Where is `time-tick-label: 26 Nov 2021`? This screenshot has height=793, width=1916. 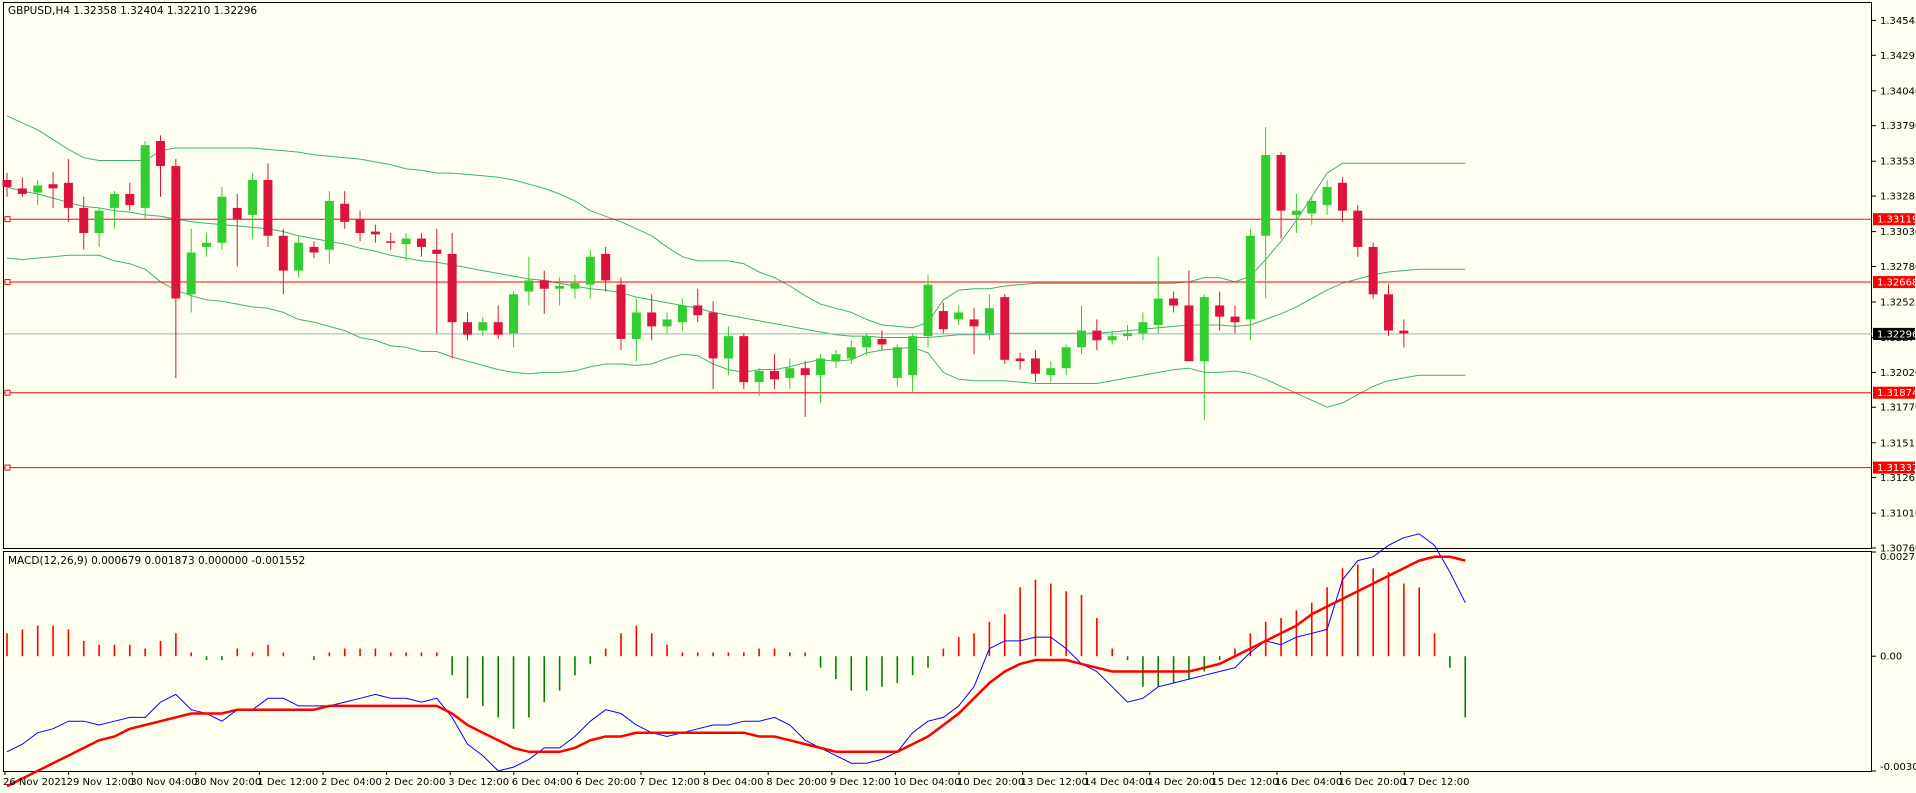 time-tick-label: 26 Nov 2021 is located at coordinates (35, 782).